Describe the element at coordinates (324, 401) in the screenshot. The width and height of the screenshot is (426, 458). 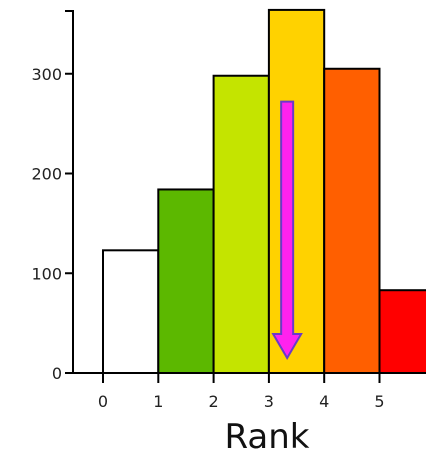
I see `x-tick-label: 4` at that location.